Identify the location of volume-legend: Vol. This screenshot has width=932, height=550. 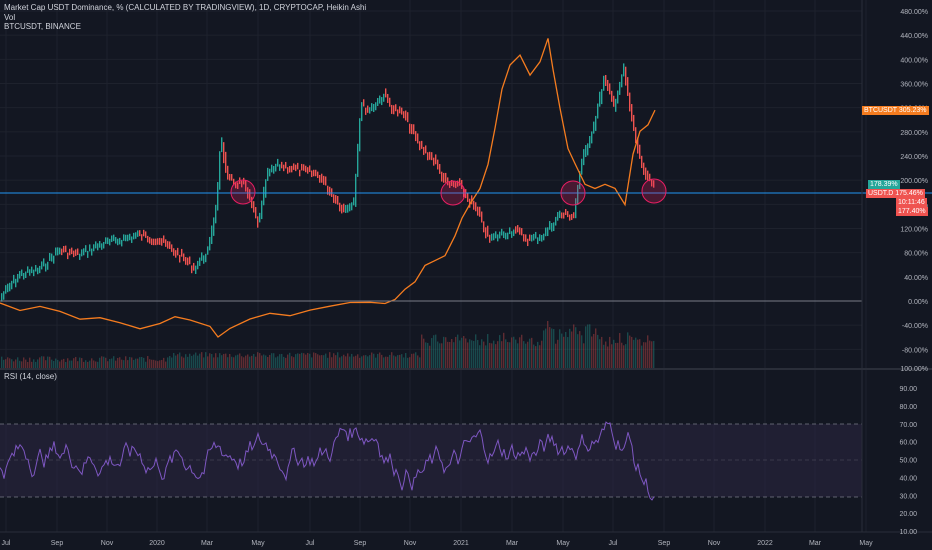
(10, 17).